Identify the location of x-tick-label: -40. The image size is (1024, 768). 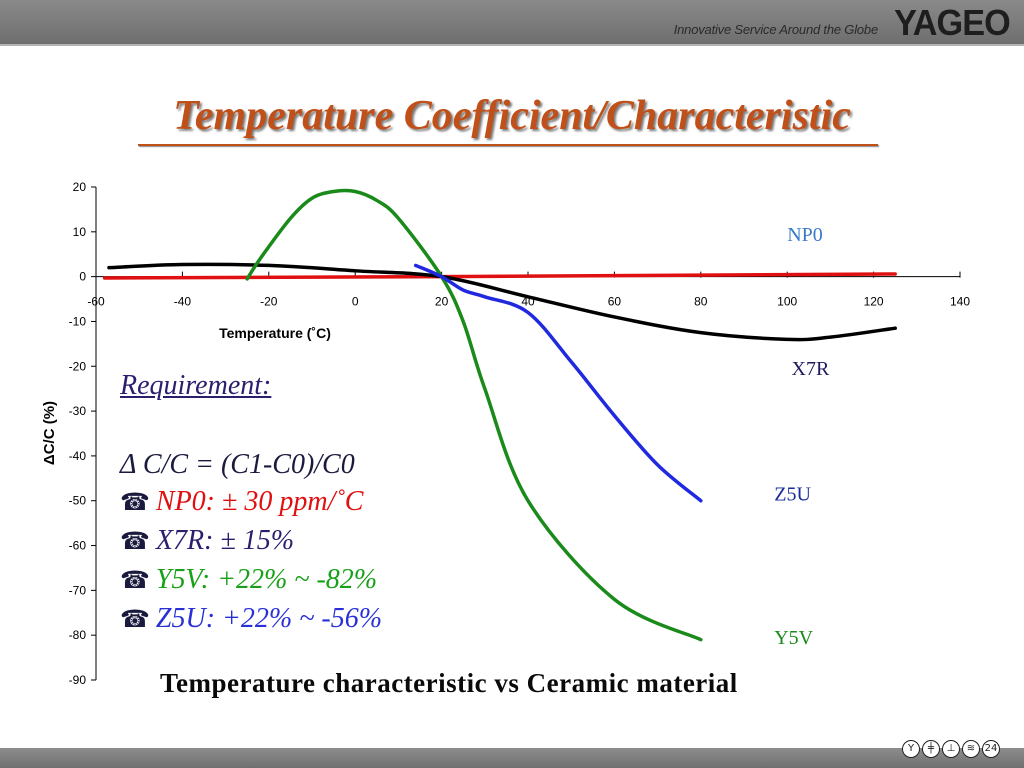
(183, 302).